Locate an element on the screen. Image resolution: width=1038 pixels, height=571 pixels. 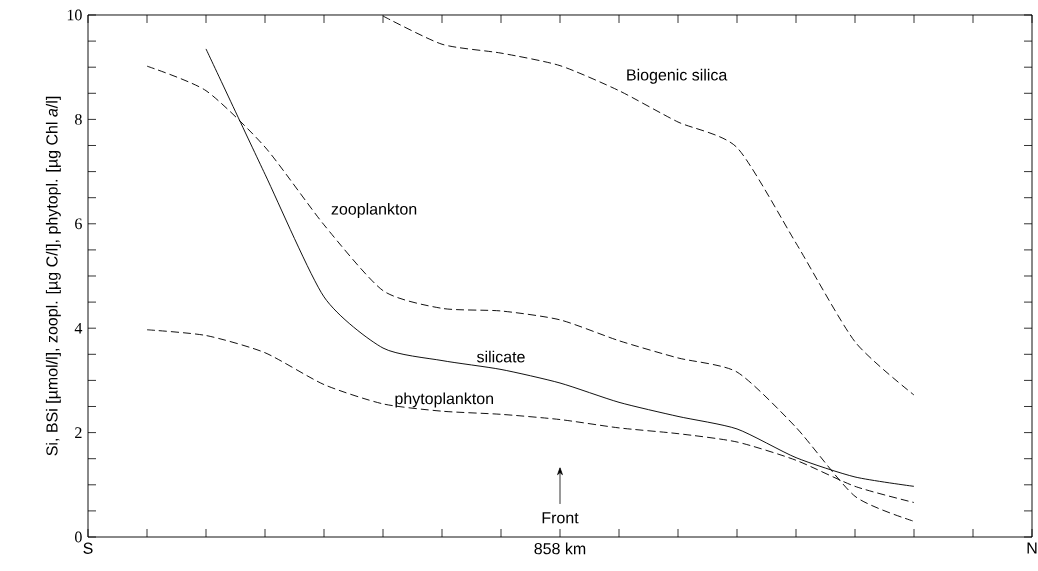
y-tick-label: 2 is located at coordinates (78, 432).